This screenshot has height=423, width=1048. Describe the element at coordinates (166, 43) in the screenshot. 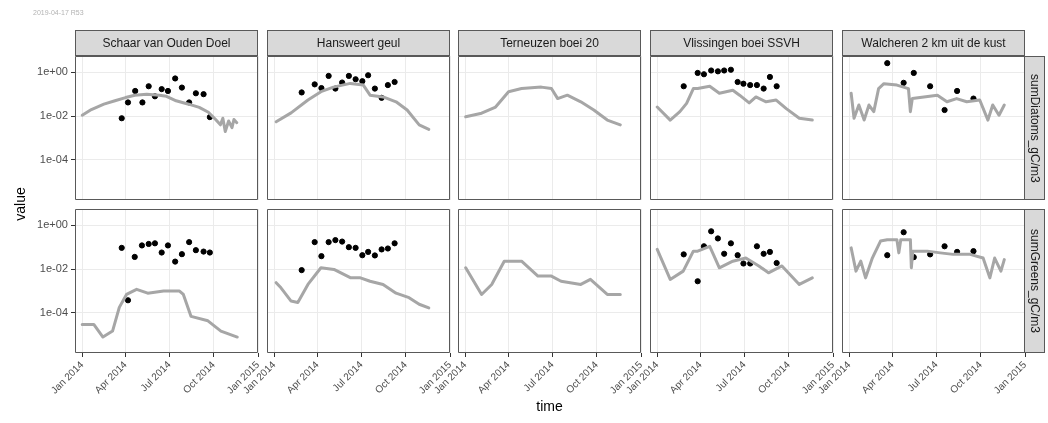

I see `chart-title: Schaar van Ouden Doel` at that location.